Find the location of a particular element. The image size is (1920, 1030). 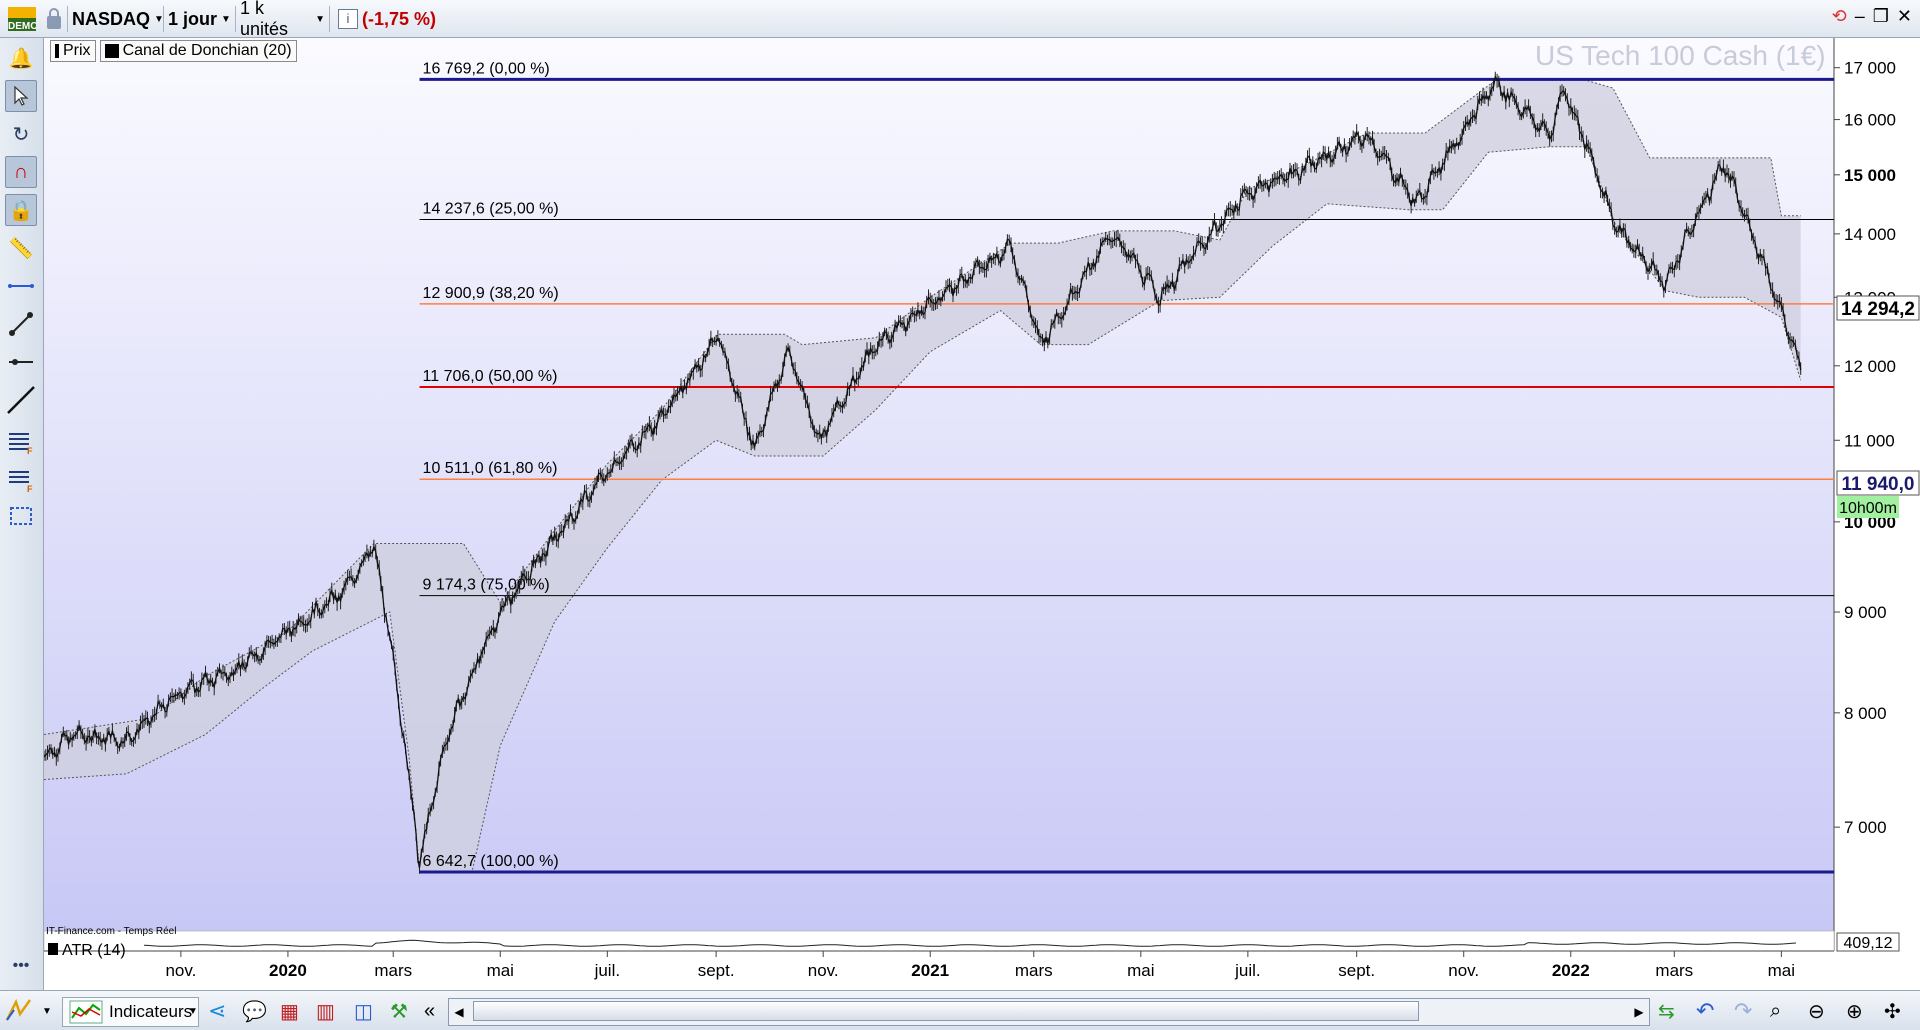

rotate-cursor-icon: ↻ is located at coordinates (21, 134).